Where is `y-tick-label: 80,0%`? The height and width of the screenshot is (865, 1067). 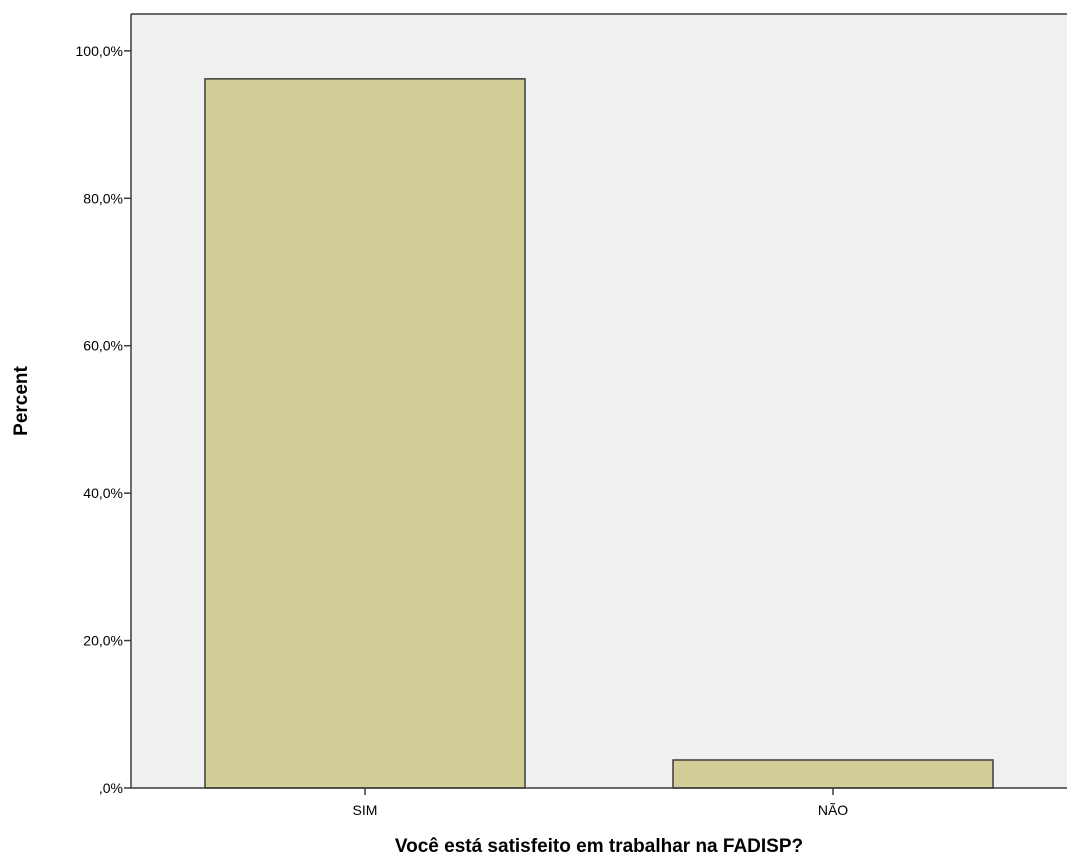 y-tick-label: 80,0% is located at coordinates (103, 198).